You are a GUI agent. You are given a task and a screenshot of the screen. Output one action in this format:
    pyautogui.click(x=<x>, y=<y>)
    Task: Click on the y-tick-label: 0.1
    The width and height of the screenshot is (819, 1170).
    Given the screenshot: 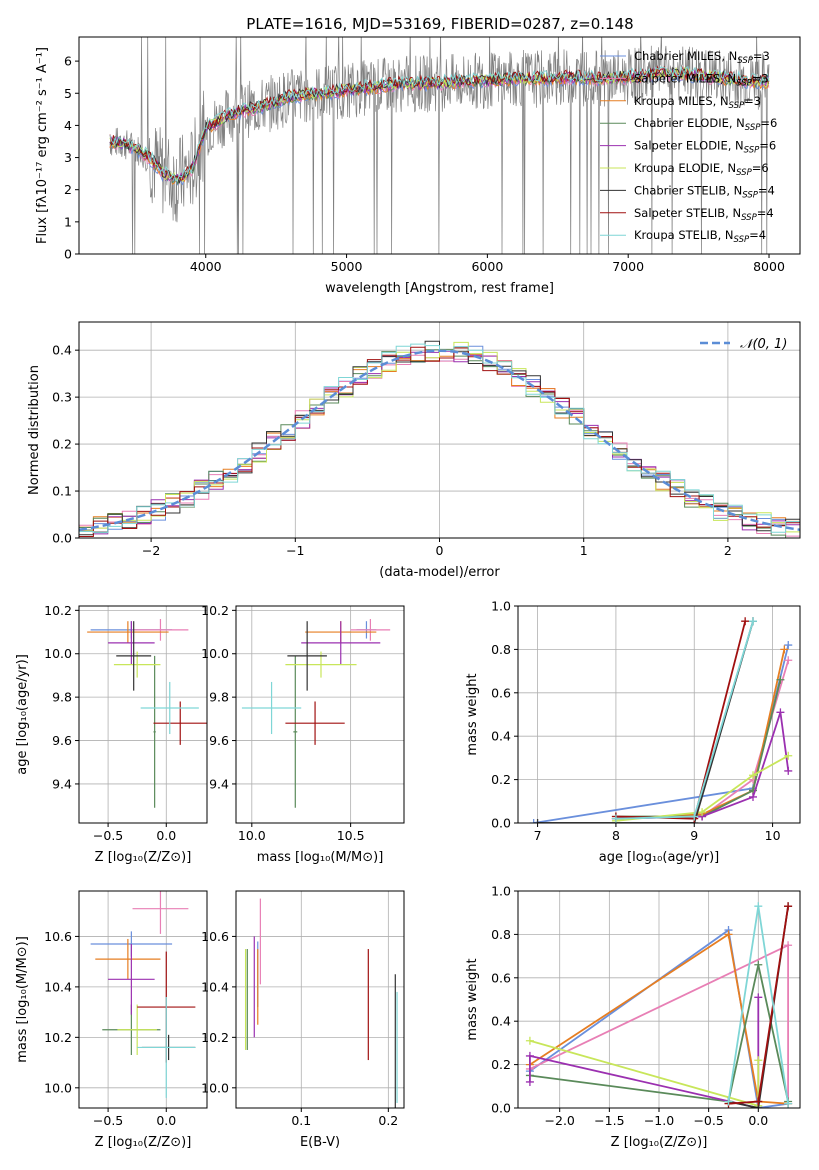 What is the action you would take?
    pyautogui.click(x=62, y=491)
    